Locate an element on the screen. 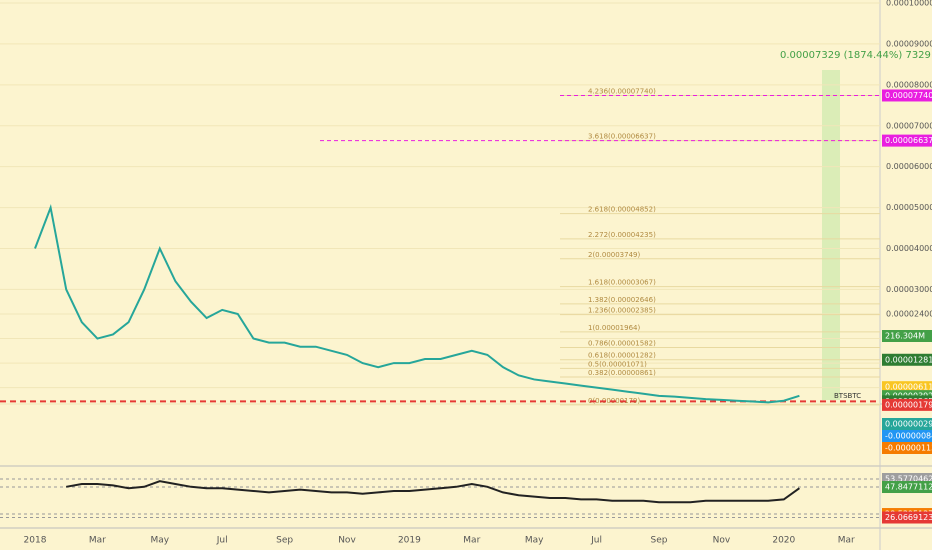 The width and height of the screenshot is (932, 550). macd-label: 0.00000029 is located at coordinates (908, 424).